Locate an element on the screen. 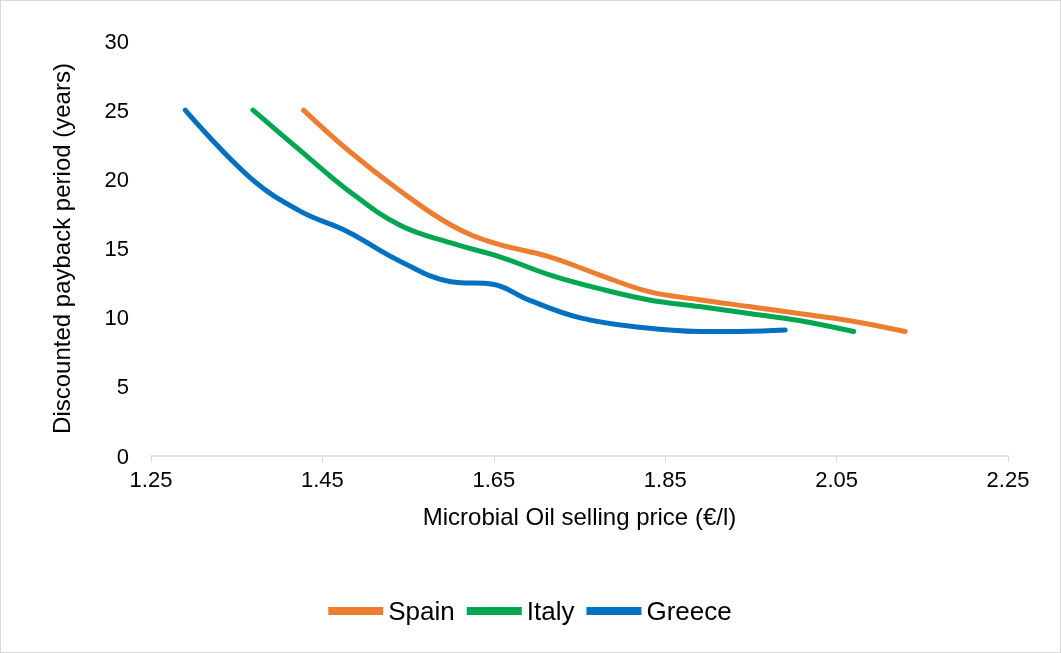 The height and width of the screenshot is (653, 1061). x-axis-title: Microbial Oil selling price (€/l) is located at coordinates (579, 516).